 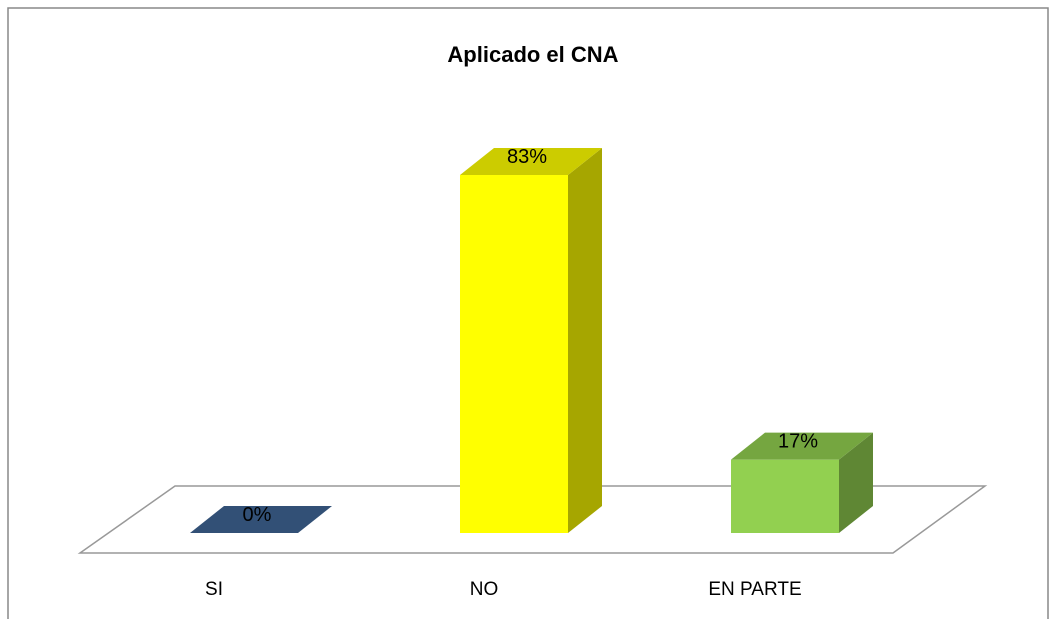 What do you see at coordinates (257, 515) in the screenshot?
I see `data-label: 0%` at bounding box center [257, 515].